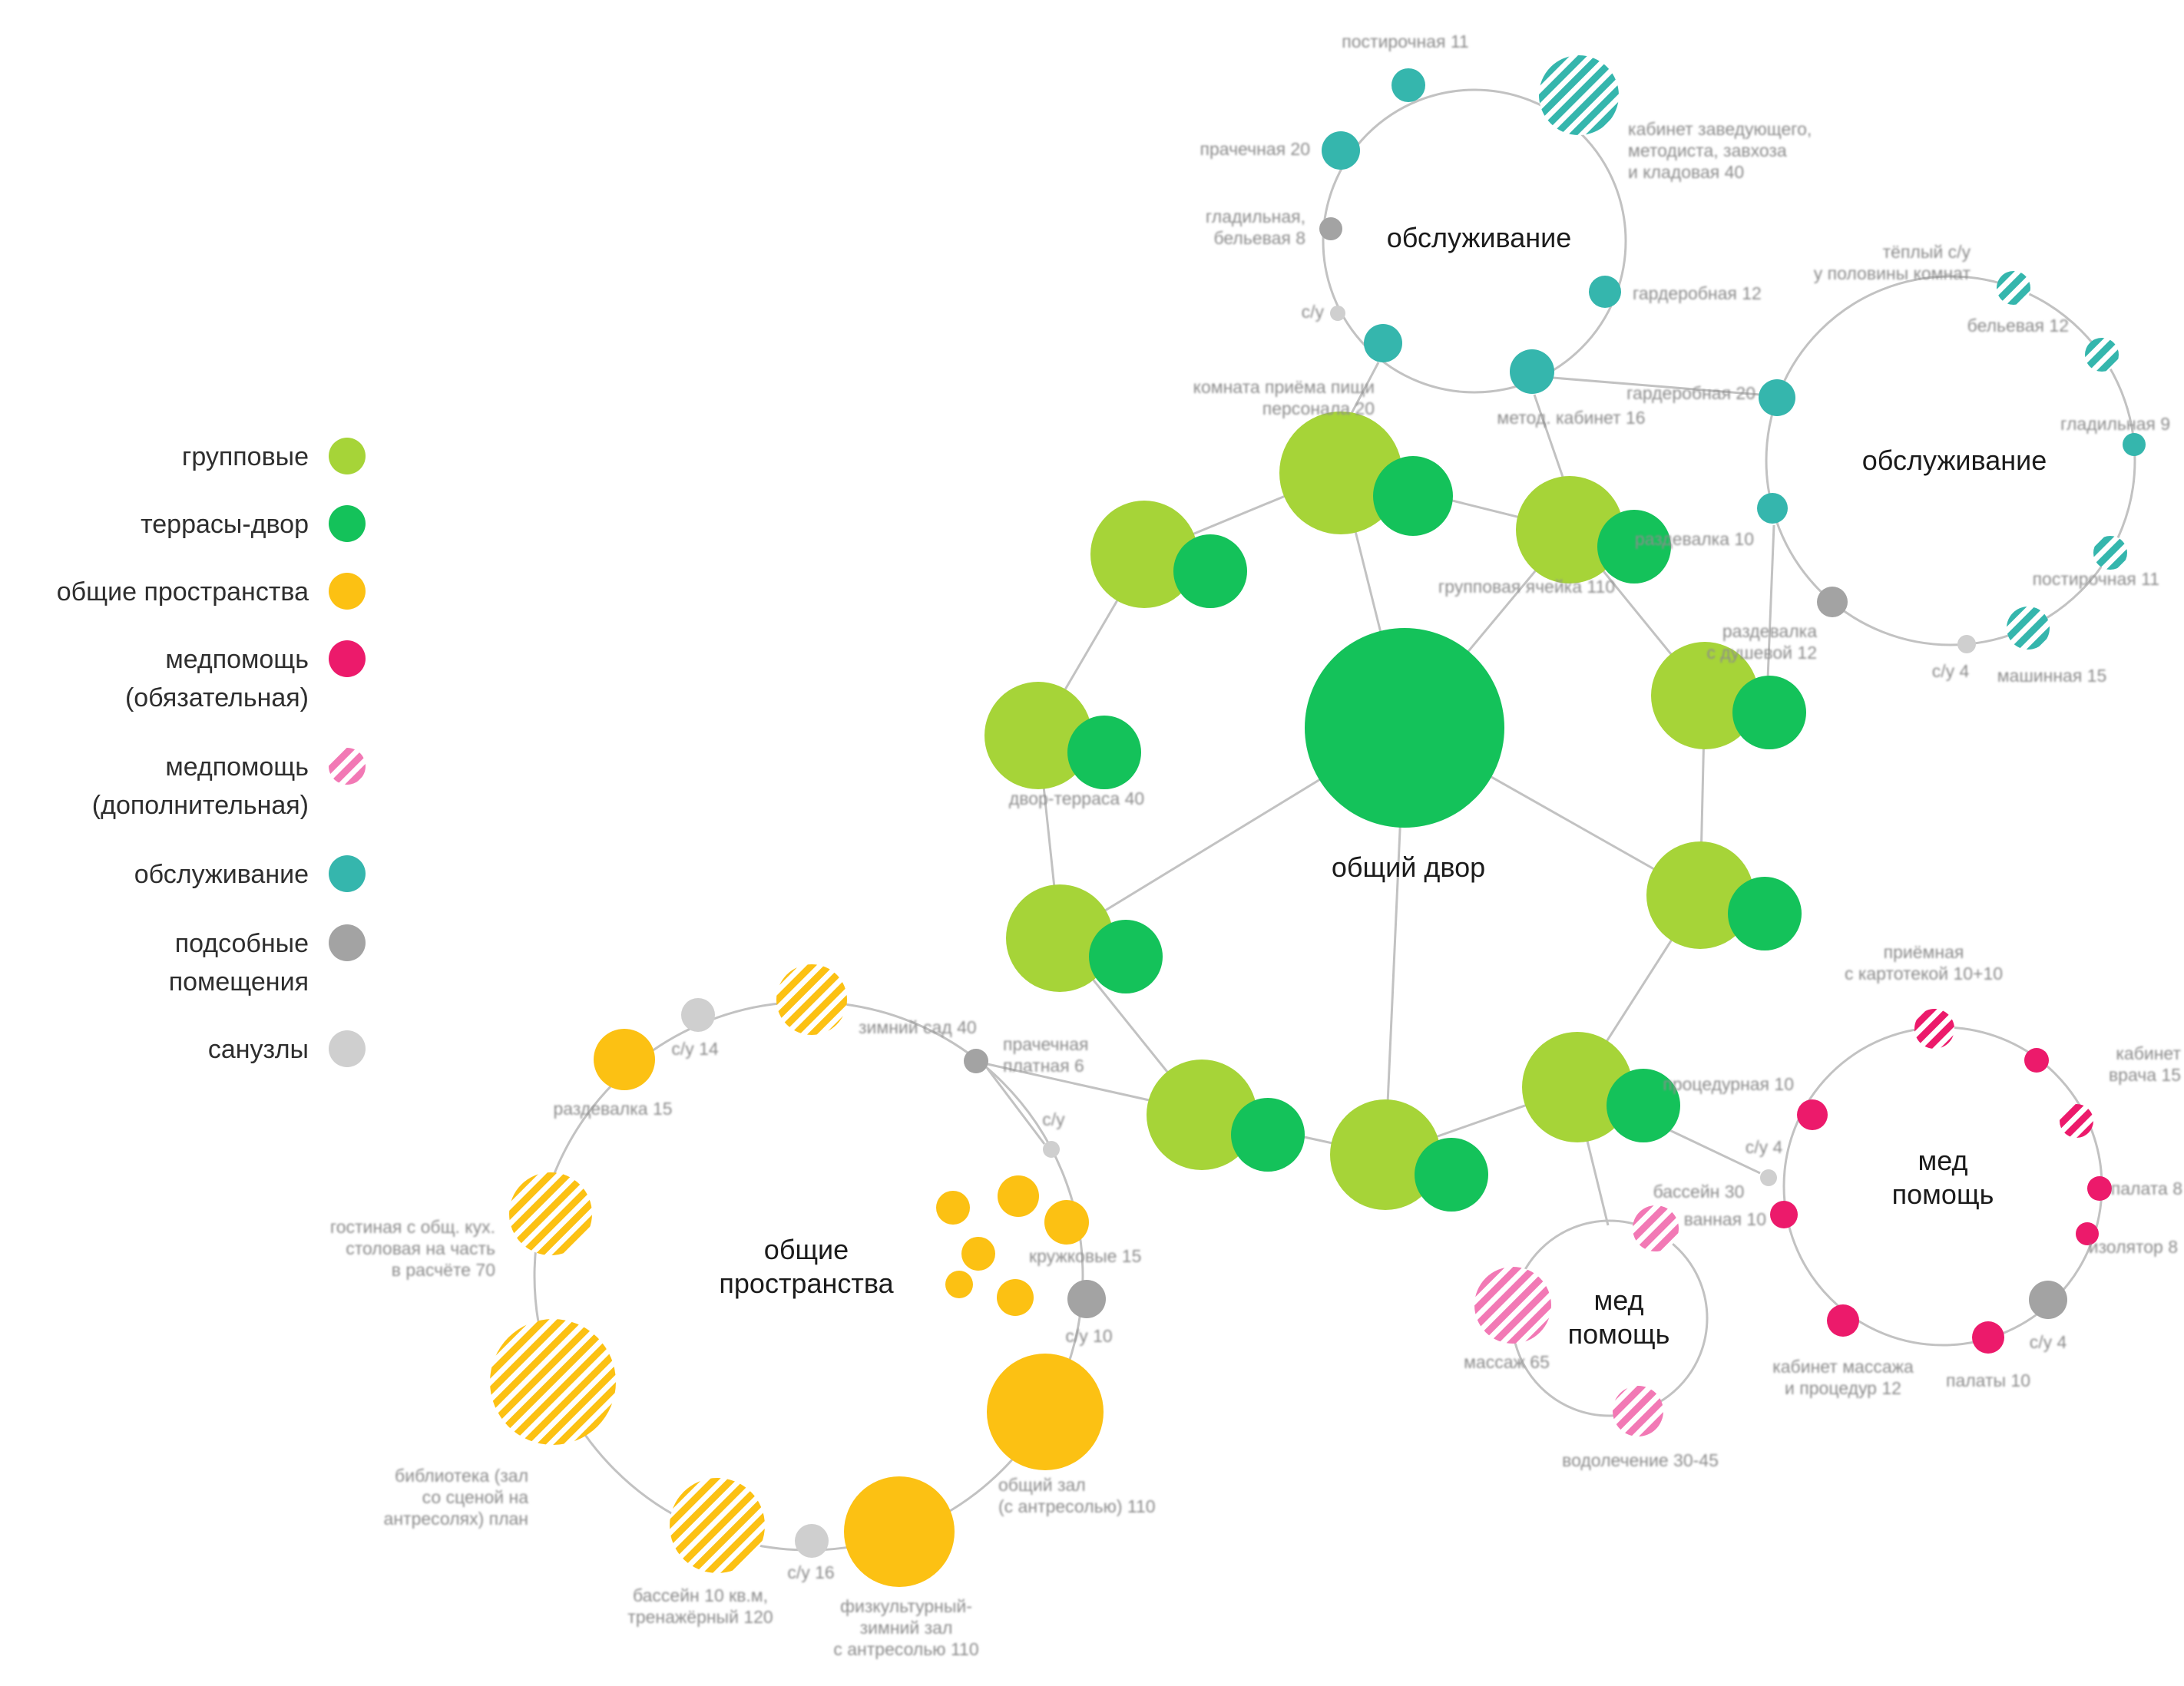 Image resolution: width=2184 pixels, height=1686 pixels. What do you see at coordinates (1284, 387) in the screenshot?
I see `service-top-label-5-line-0: комната приёма пищи` at bounding box center [1284, 387].